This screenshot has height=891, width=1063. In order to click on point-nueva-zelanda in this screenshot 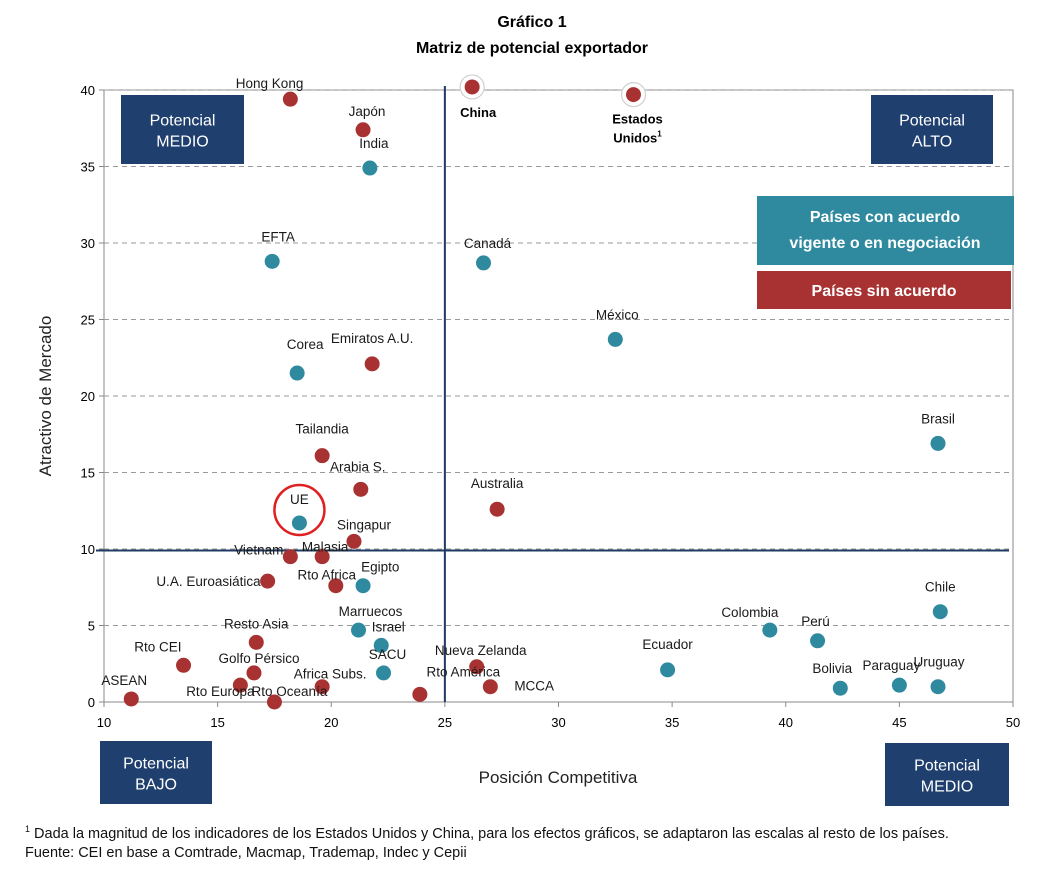, I will do `click(477, 667)`.